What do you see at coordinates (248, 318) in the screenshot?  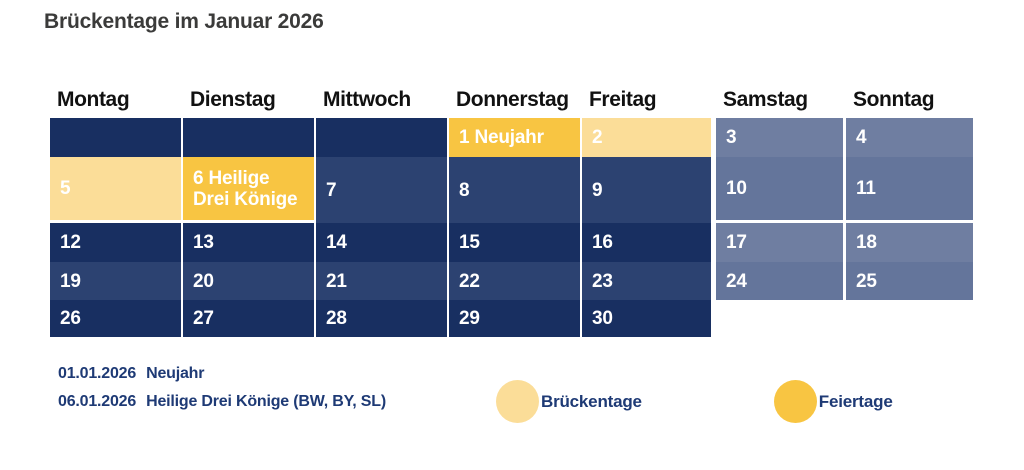 I see `calendar-day-cell: 27` at bounding box center [248, 318].